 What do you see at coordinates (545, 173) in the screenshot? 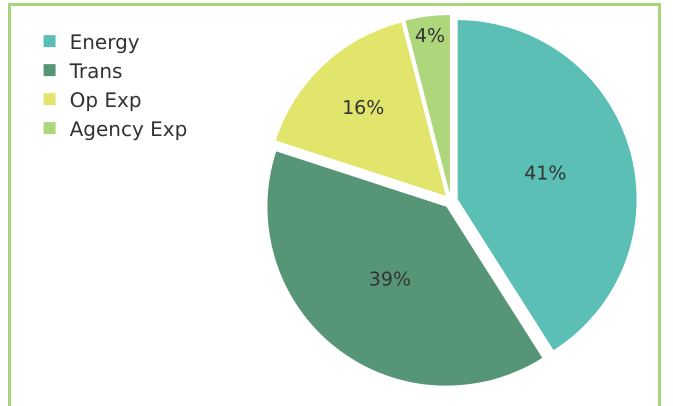
I see `data-label: 41%` at bounding box center [545, 173].